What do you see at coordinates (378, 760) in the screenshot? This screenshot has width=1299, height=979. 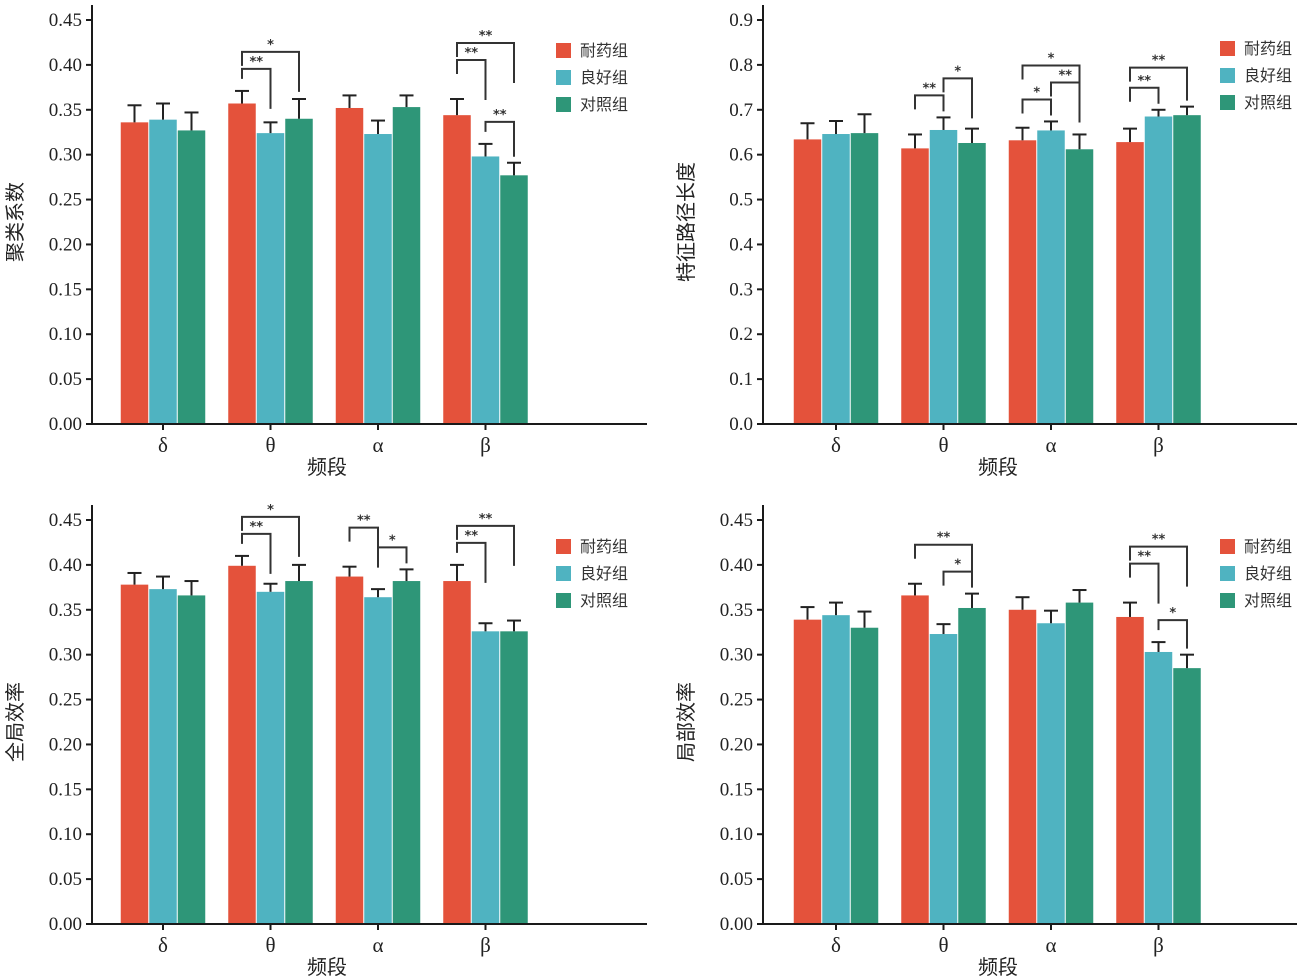 I see `bar-α-良好组` at bounding box center [378, 760].